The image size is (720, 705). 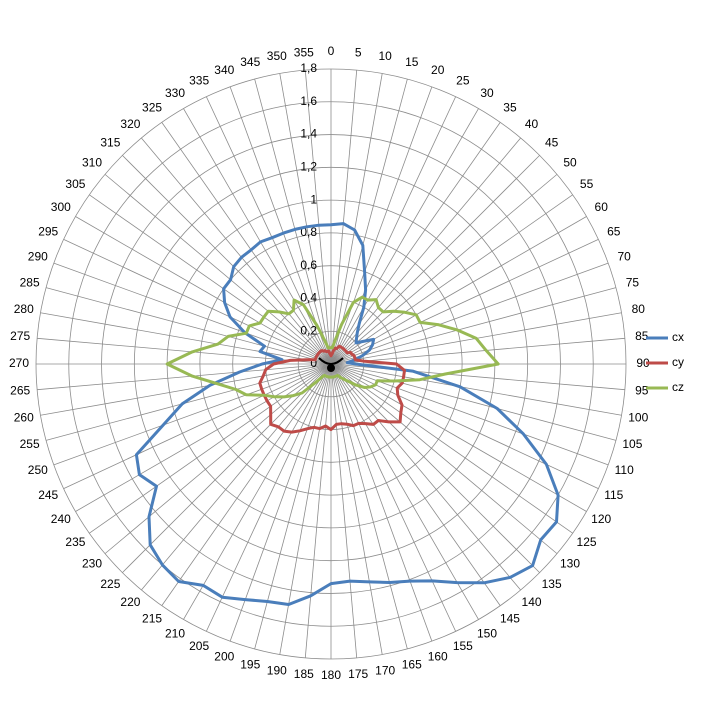 What do you see at coordinates (38, 470) in the screenshot?
I see `category-label: 250` at bounding box center [38, 470].